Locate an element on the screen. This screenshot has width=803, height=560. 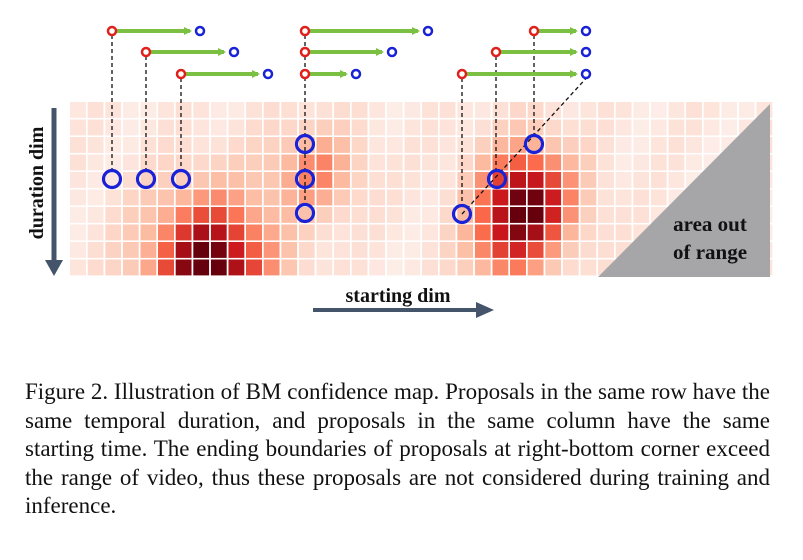
end-point is located at coordinates (392, 52).